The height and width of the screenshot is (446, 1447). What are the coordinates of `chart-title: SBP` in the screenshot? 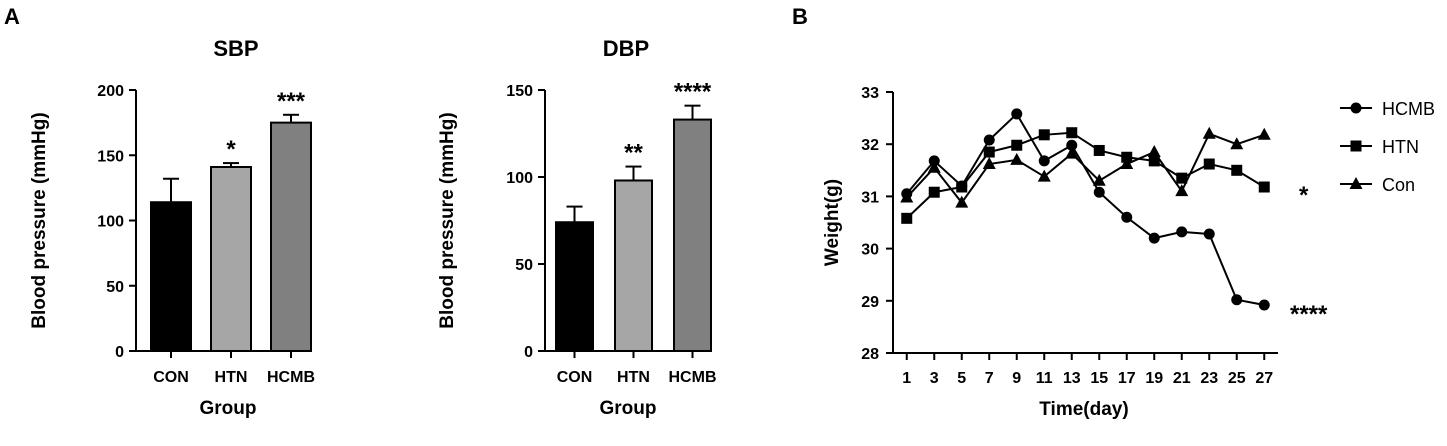 It's located at (235, 48).